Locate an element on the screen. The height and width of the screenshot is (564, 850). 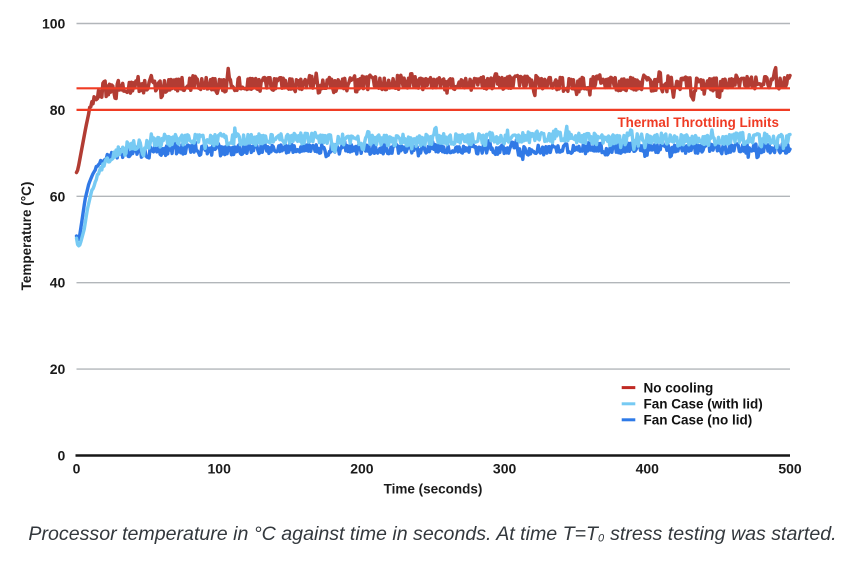
svg-text: 40 is located at coordinates (58, 283).